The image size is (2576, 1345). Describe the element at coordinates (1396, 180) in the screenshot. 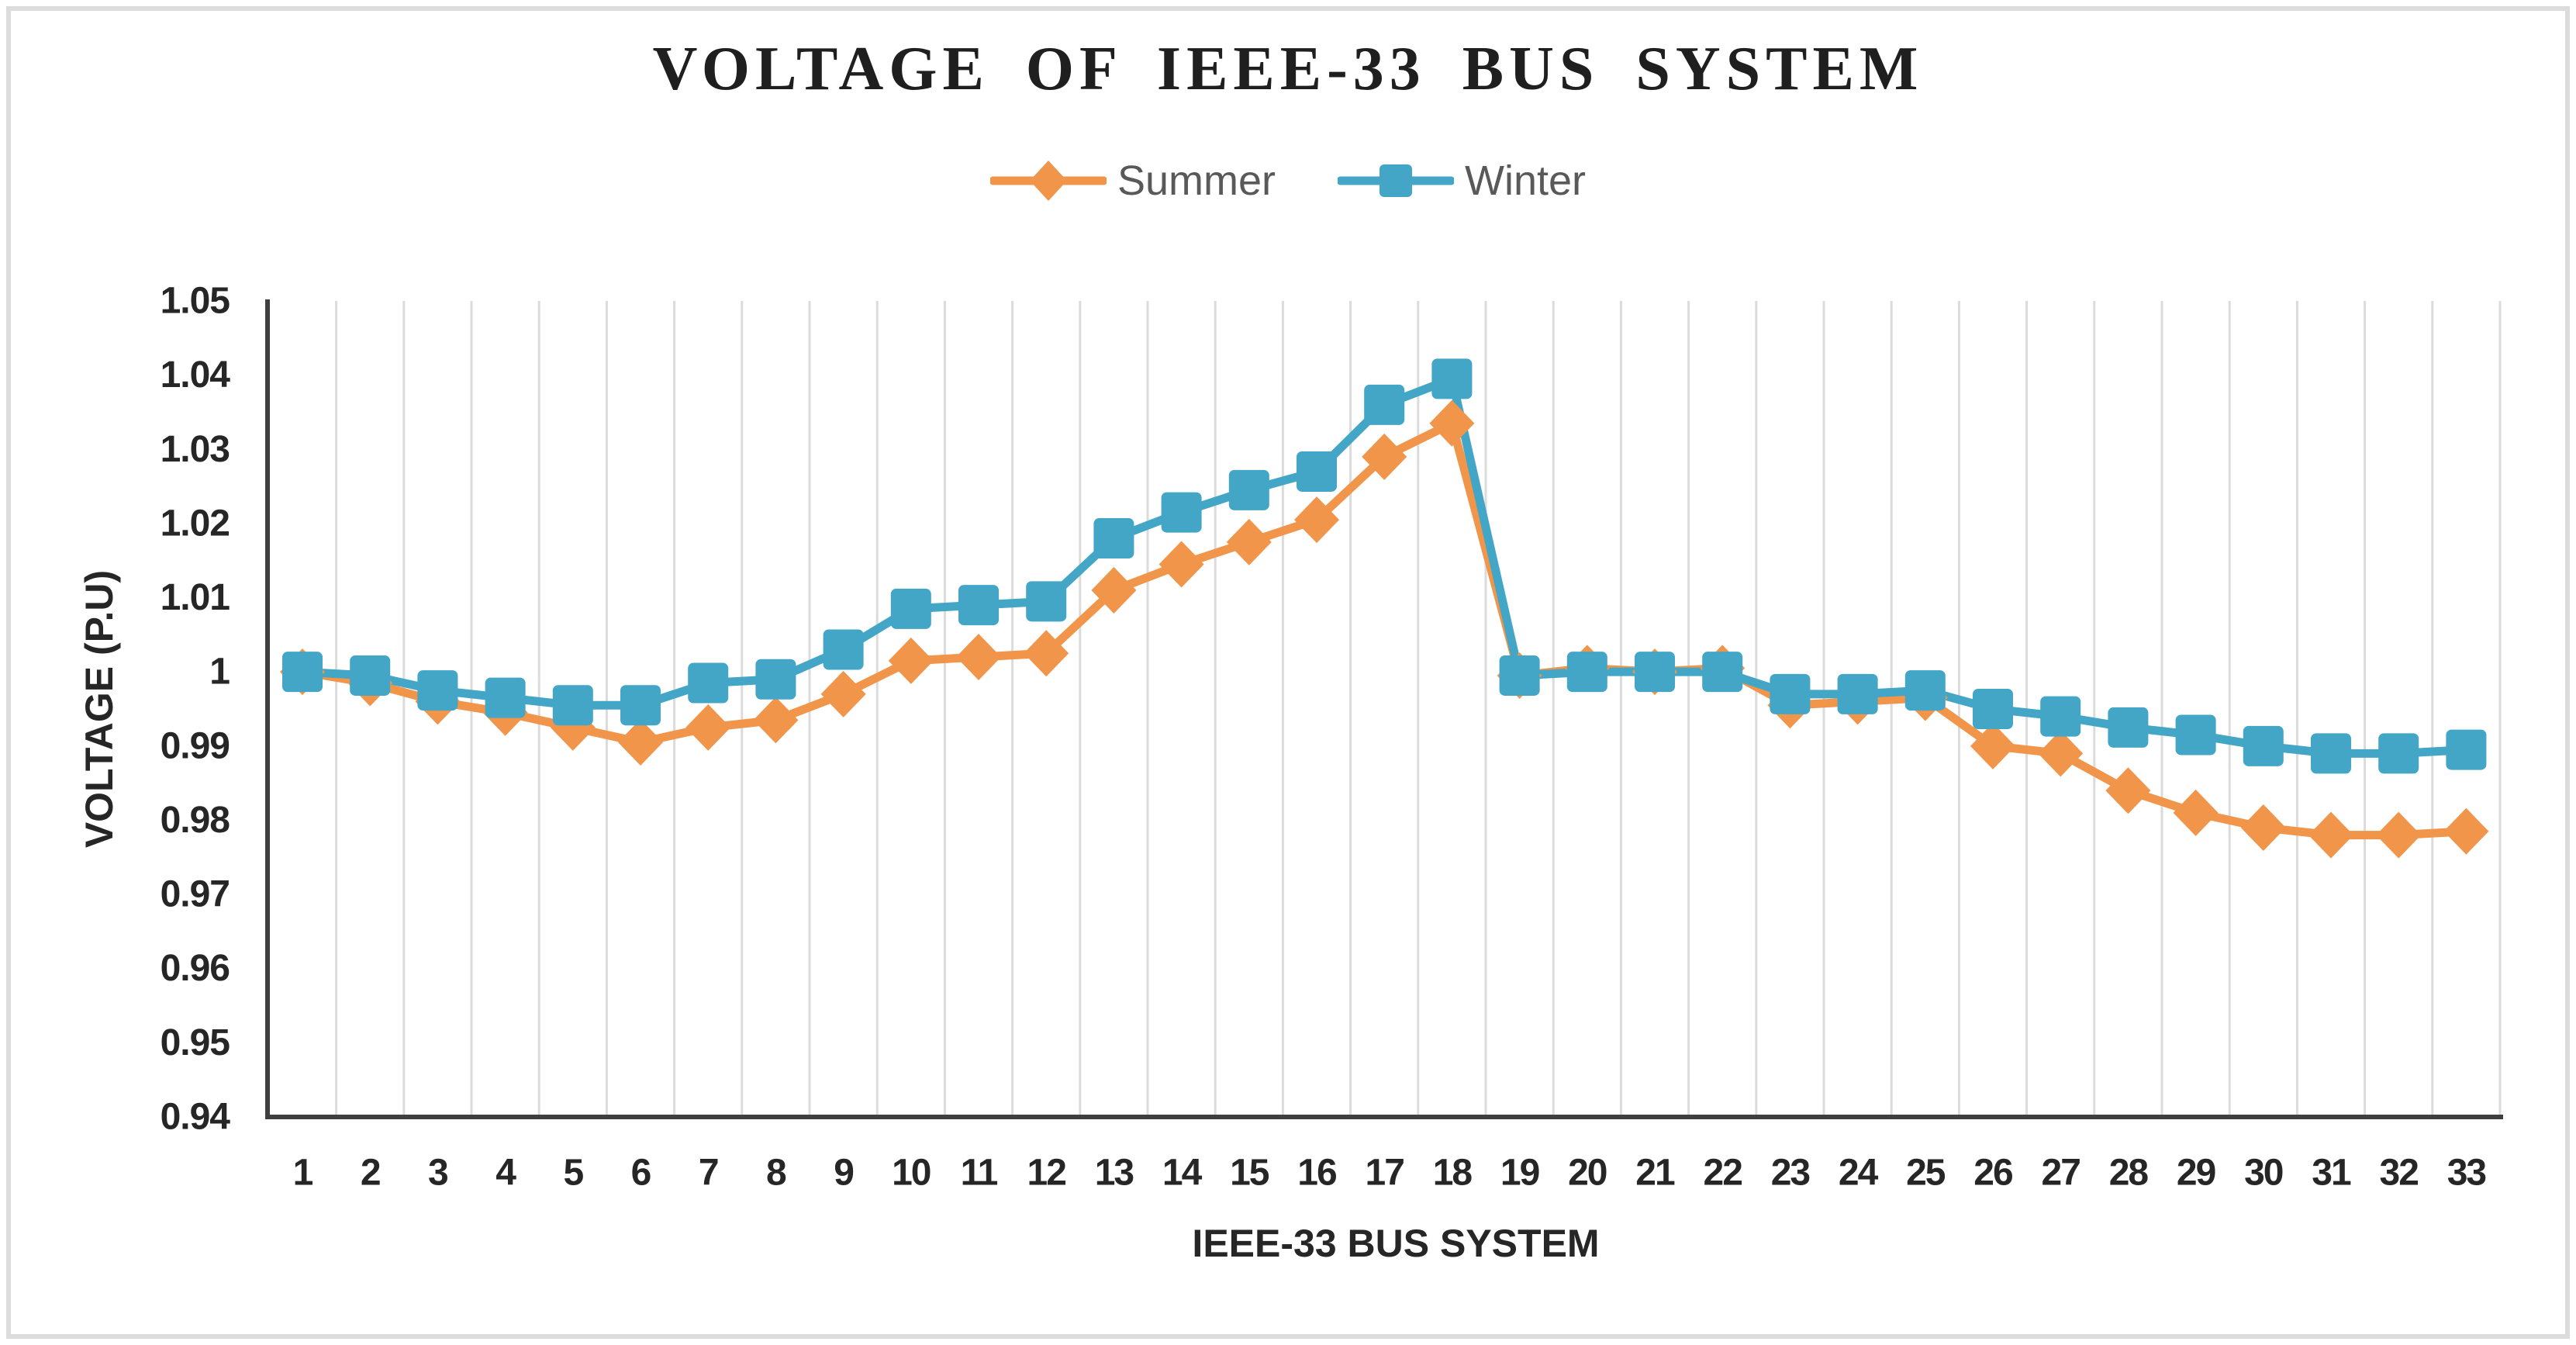

I see `legend-square-icon` at that location.